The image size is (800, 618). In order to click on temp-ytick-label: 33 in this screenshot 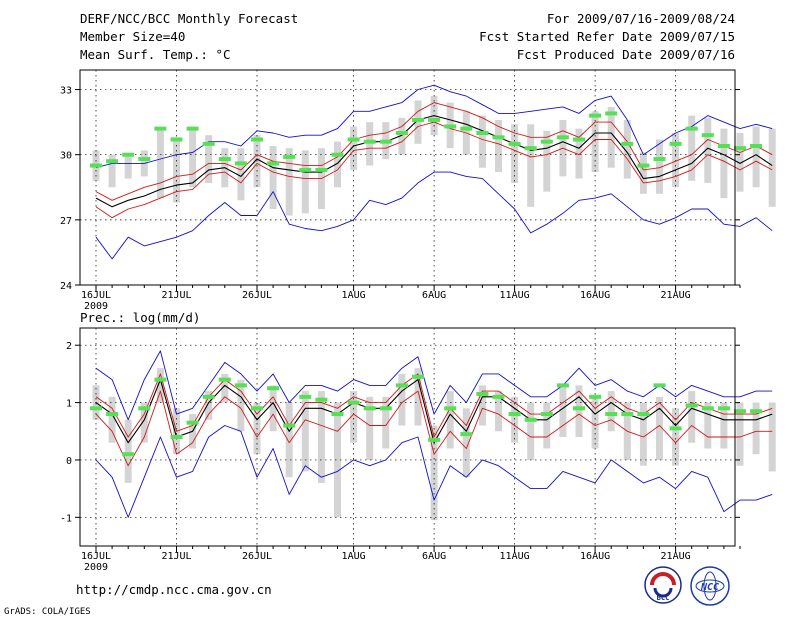, I will do `click(66, 91)`.